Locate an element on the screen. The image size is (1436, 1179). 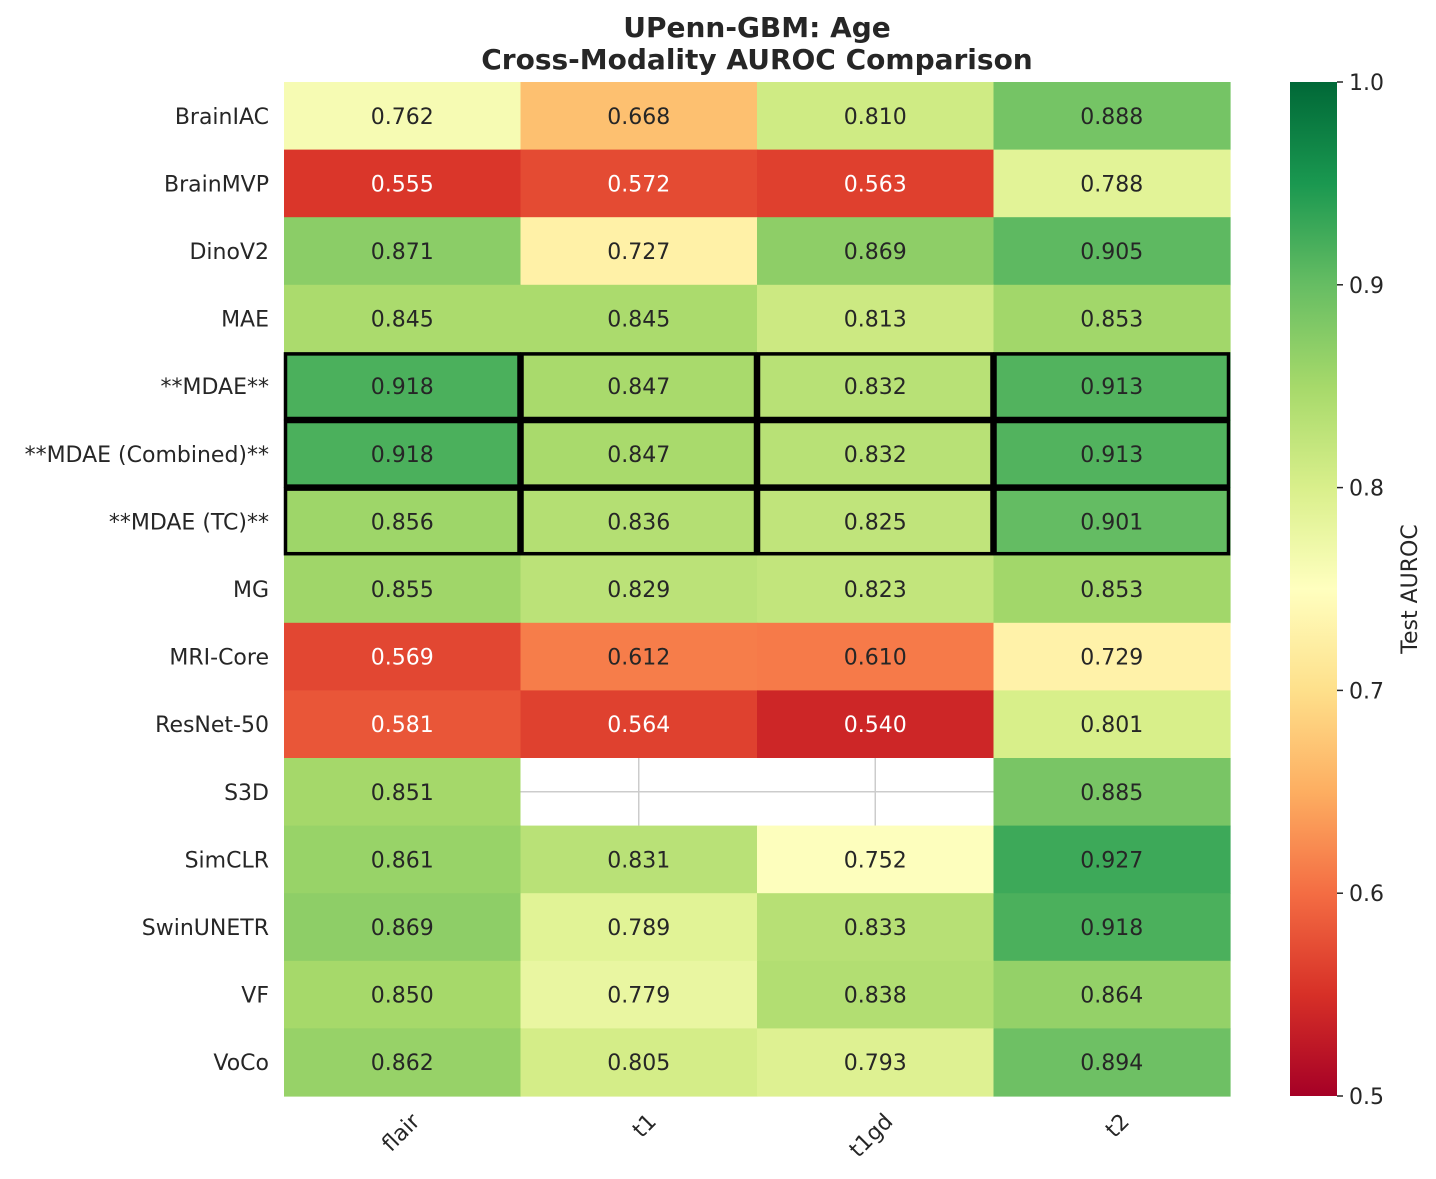
cell-value: 0.831 is located at coordinates (638, 860).